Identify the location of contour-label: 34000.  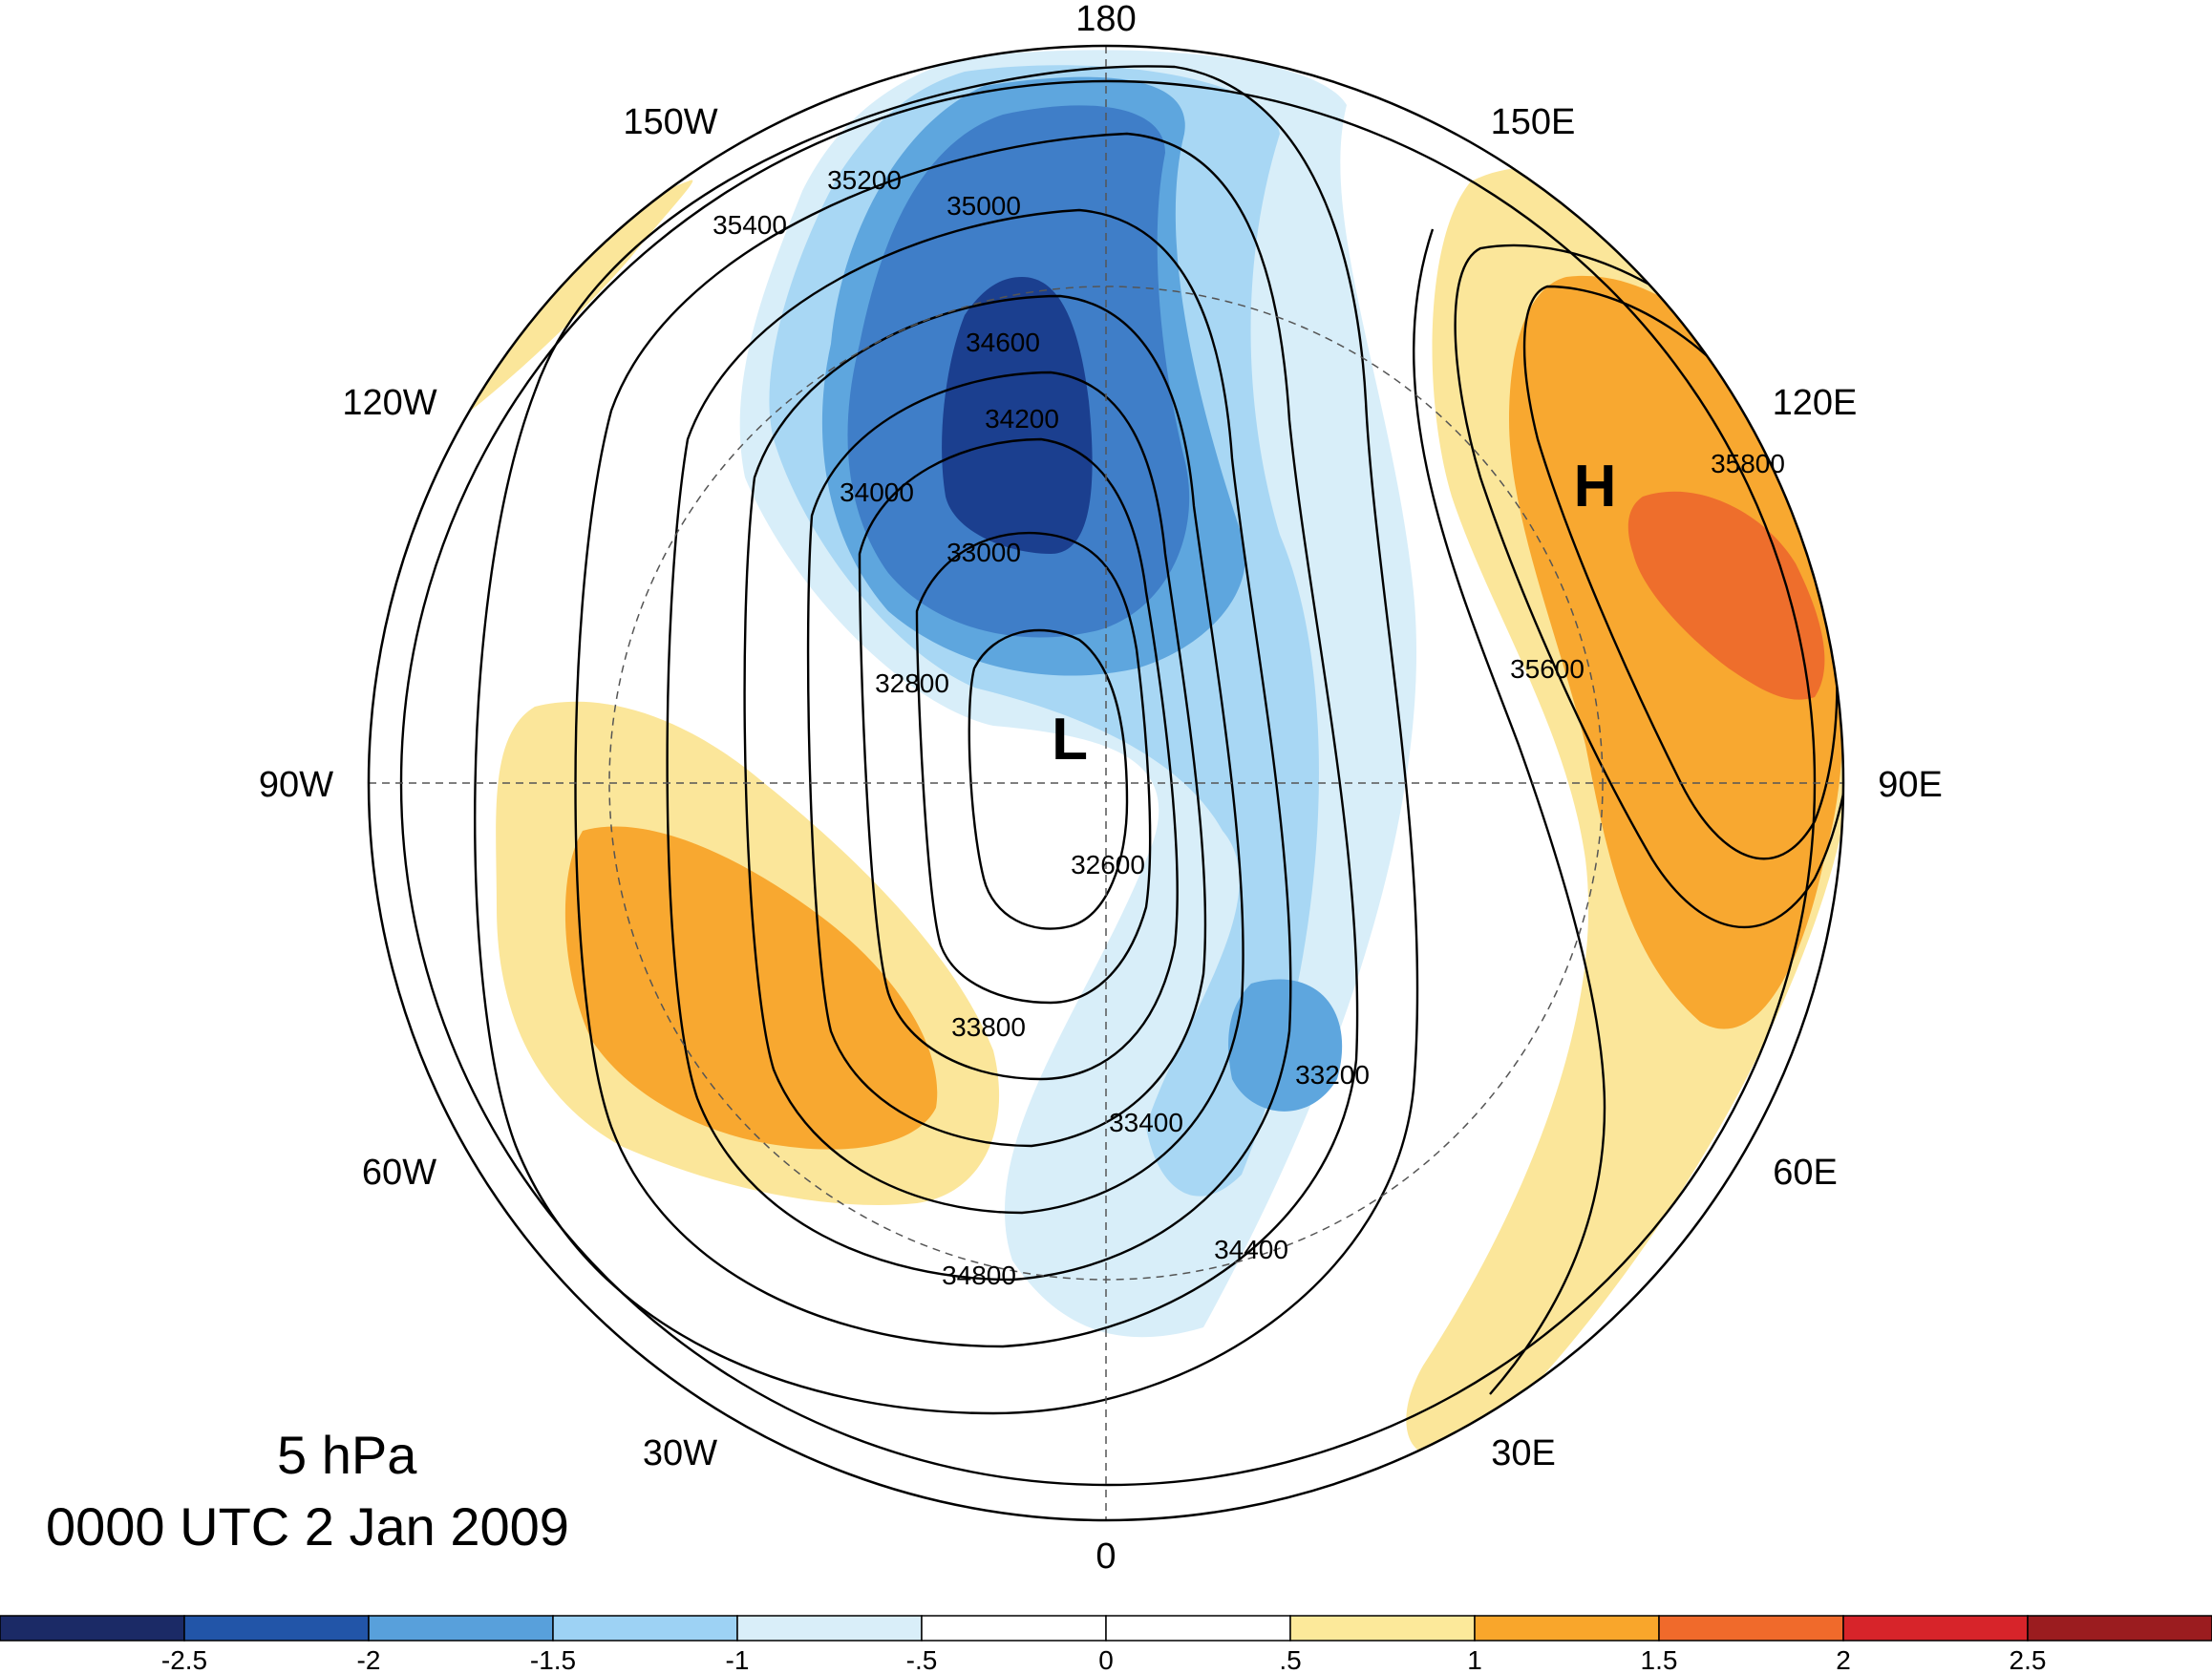
(877, 492).